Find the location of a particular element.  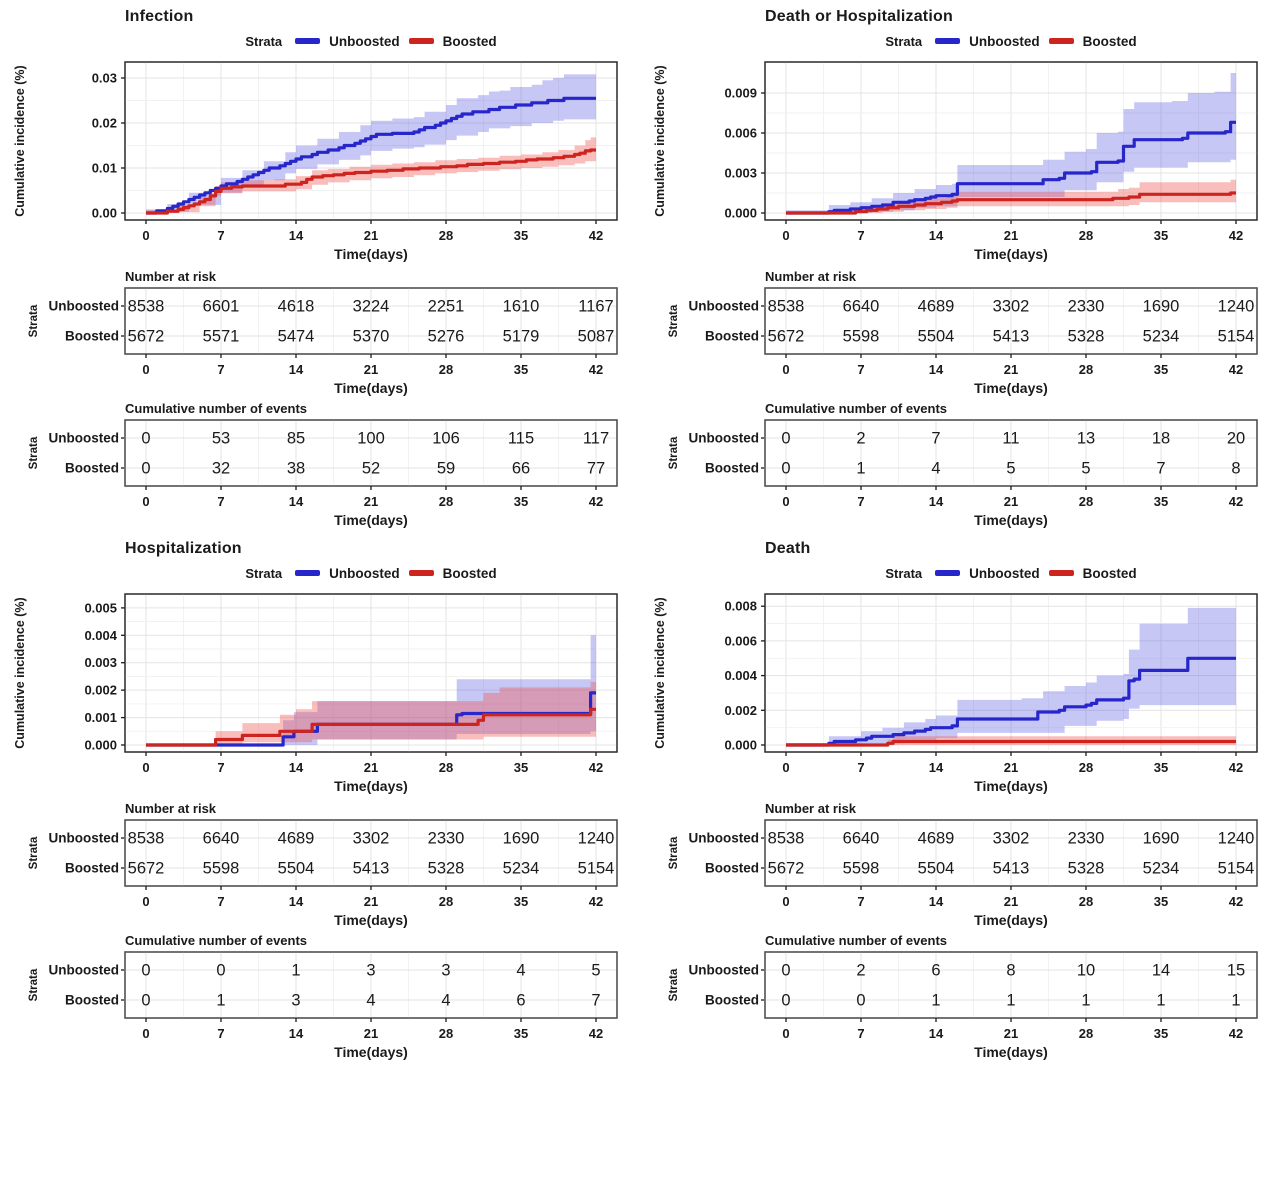

table-cell: 5474 is located at coordinates (296, 337).